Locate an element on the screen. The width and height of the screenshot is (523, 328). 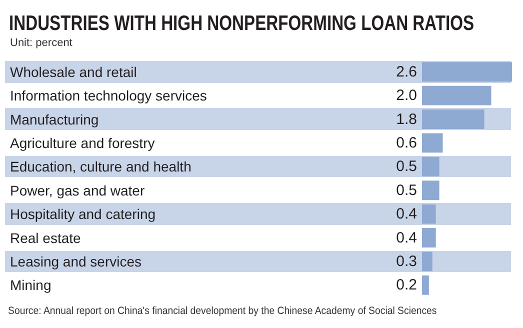
y-tick-label: Power, gas and water is located at coordinates (77, 190).